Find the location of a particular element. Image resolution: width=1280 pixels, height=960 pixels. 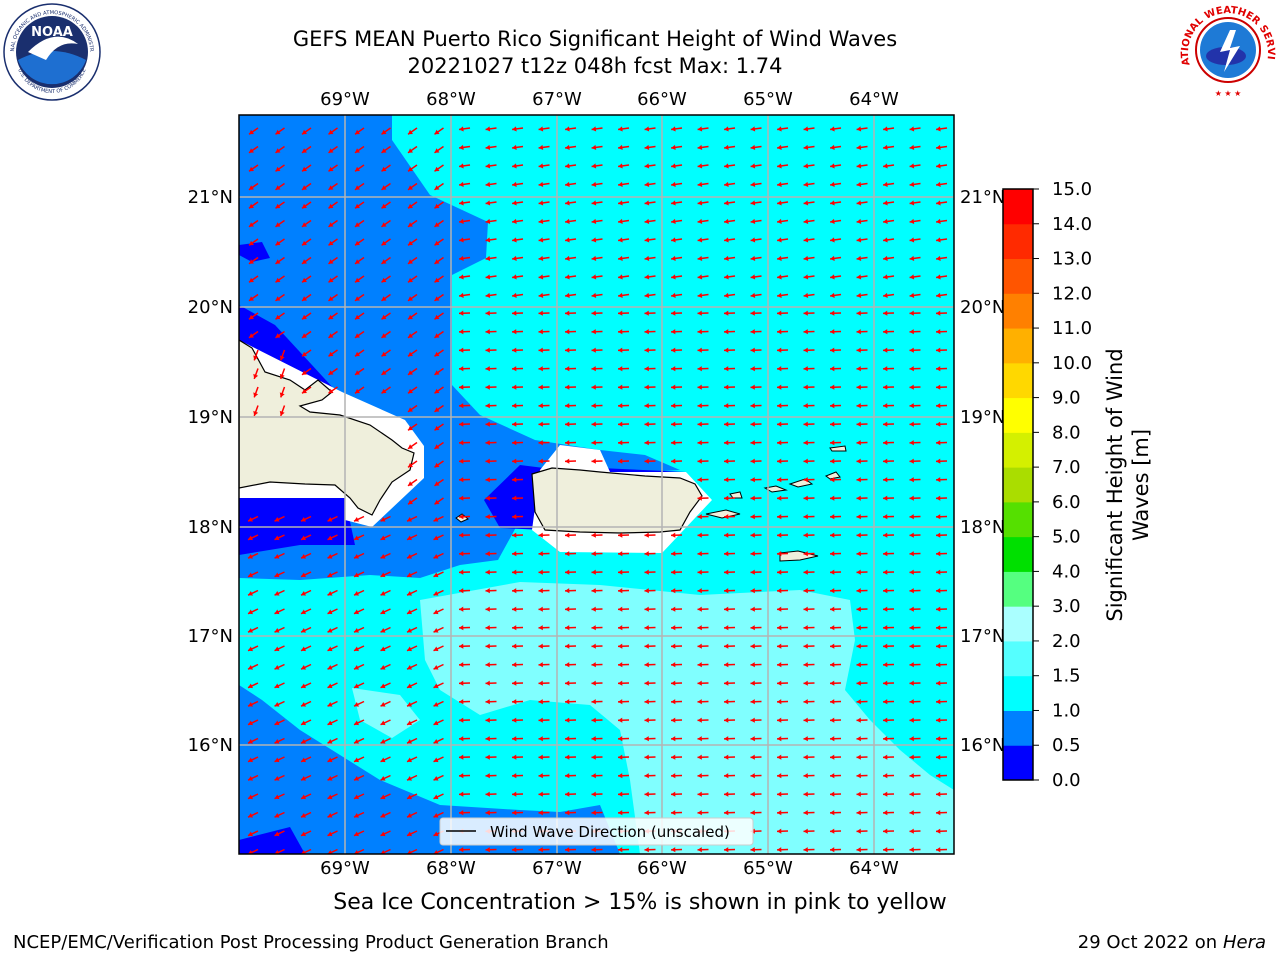

lon-label-top: 67°W is located at coordinates (557, 99).